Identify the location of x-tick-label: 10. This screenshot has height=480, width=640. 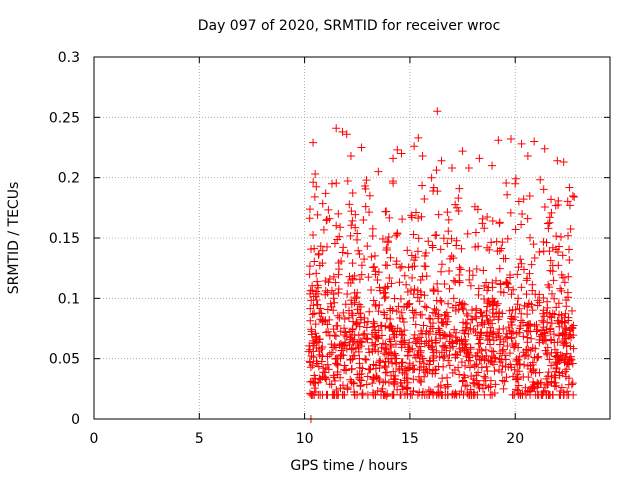
(305, 439).